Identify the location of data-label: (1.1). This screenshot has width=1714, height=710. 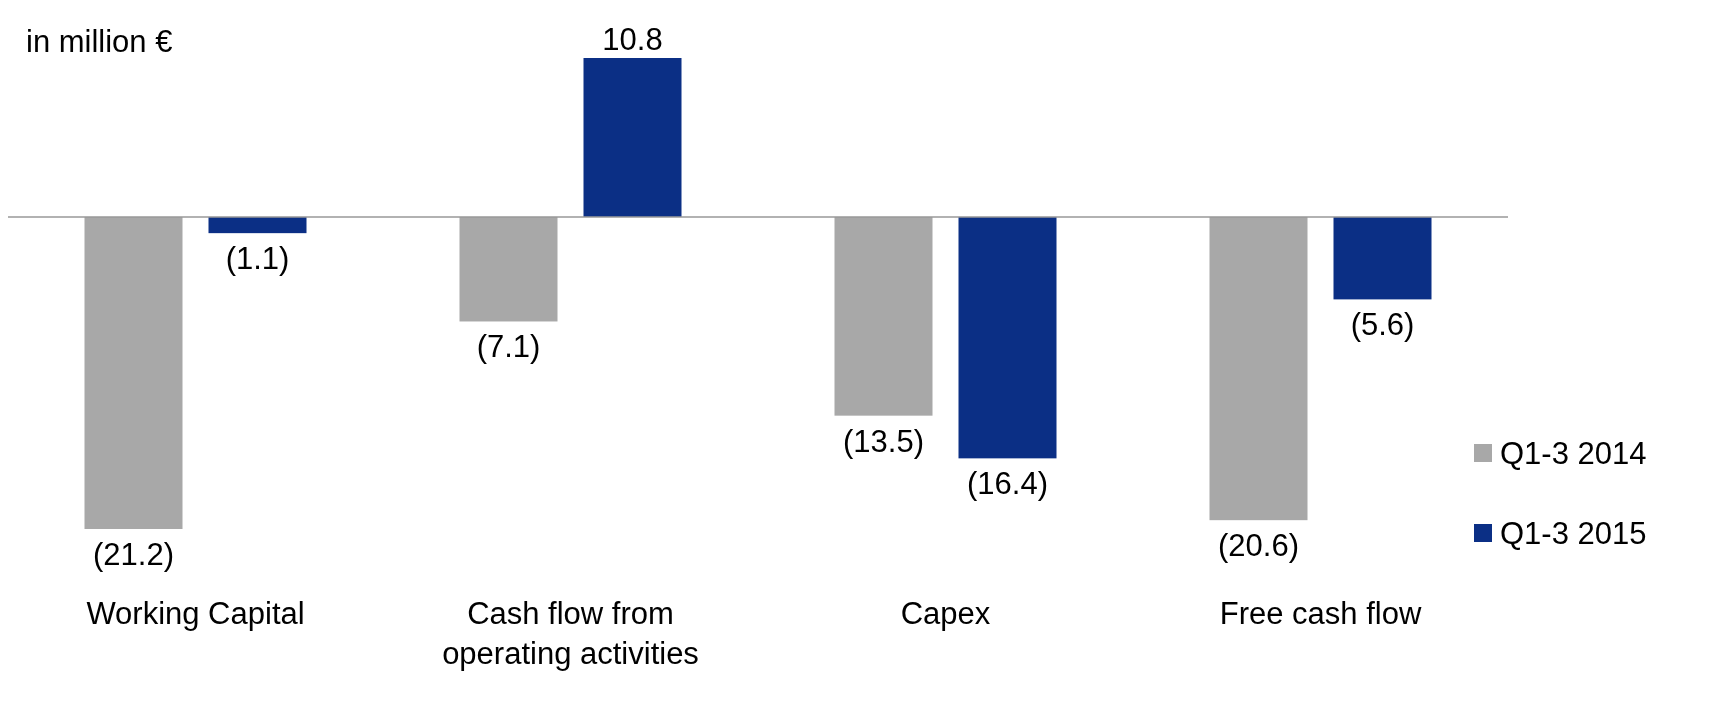
(257, 259).